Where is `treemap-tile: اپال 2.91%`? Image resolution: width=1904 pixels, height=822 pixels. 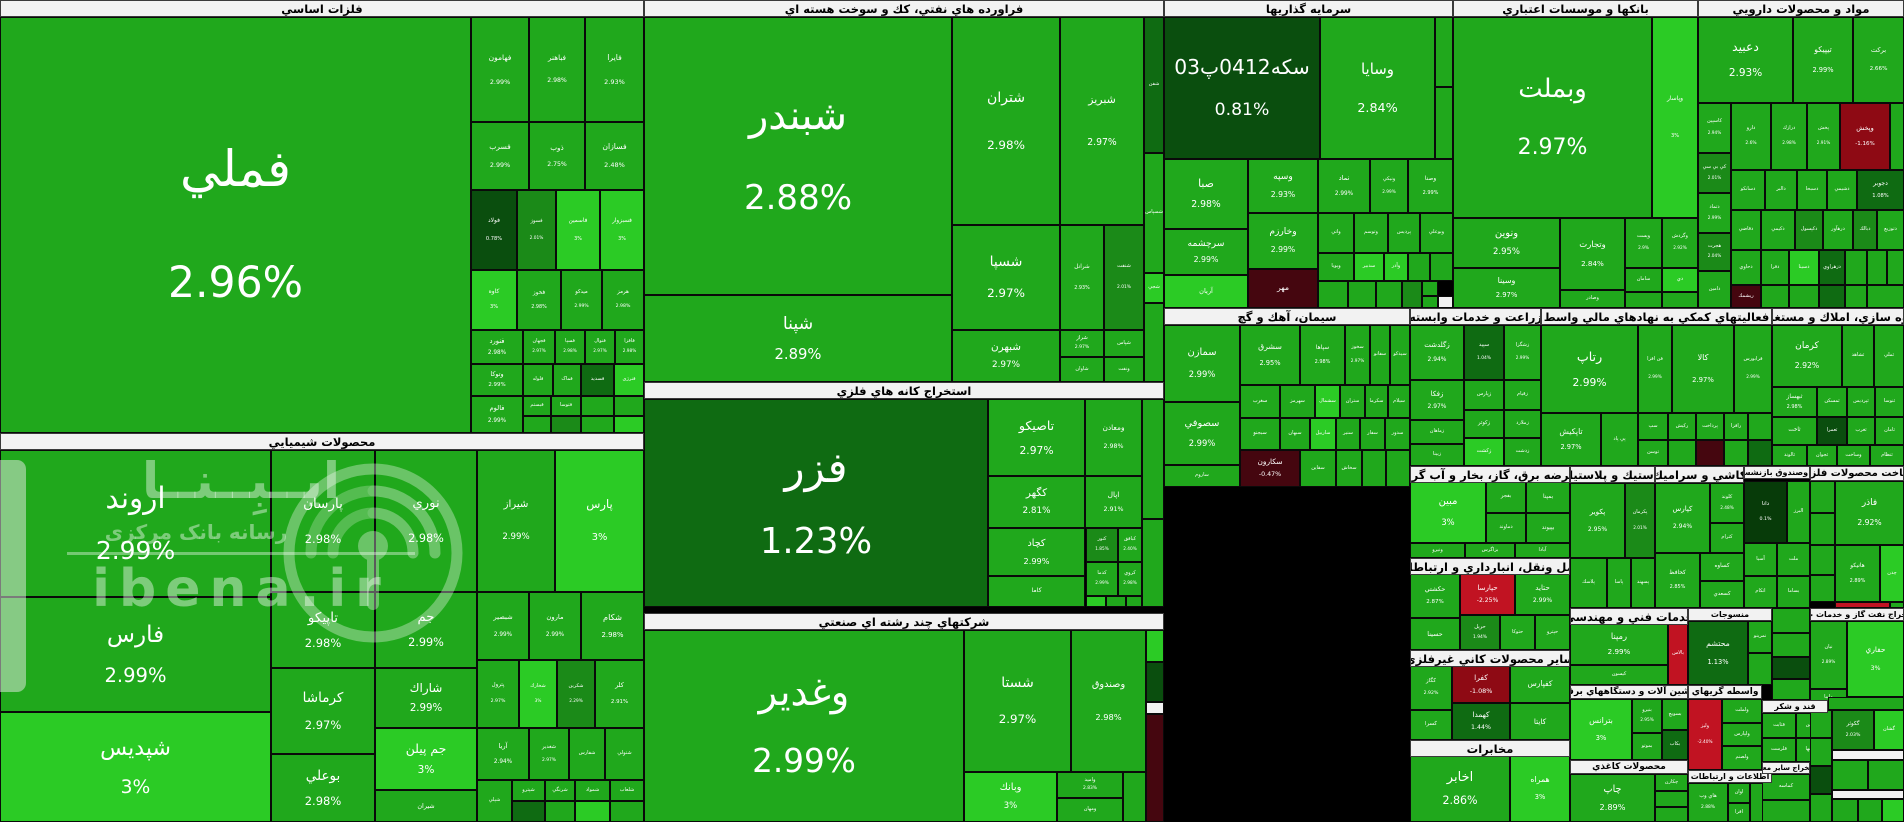
treemap-tile: اپال 2.91% is located at coordinates (1113, 502).